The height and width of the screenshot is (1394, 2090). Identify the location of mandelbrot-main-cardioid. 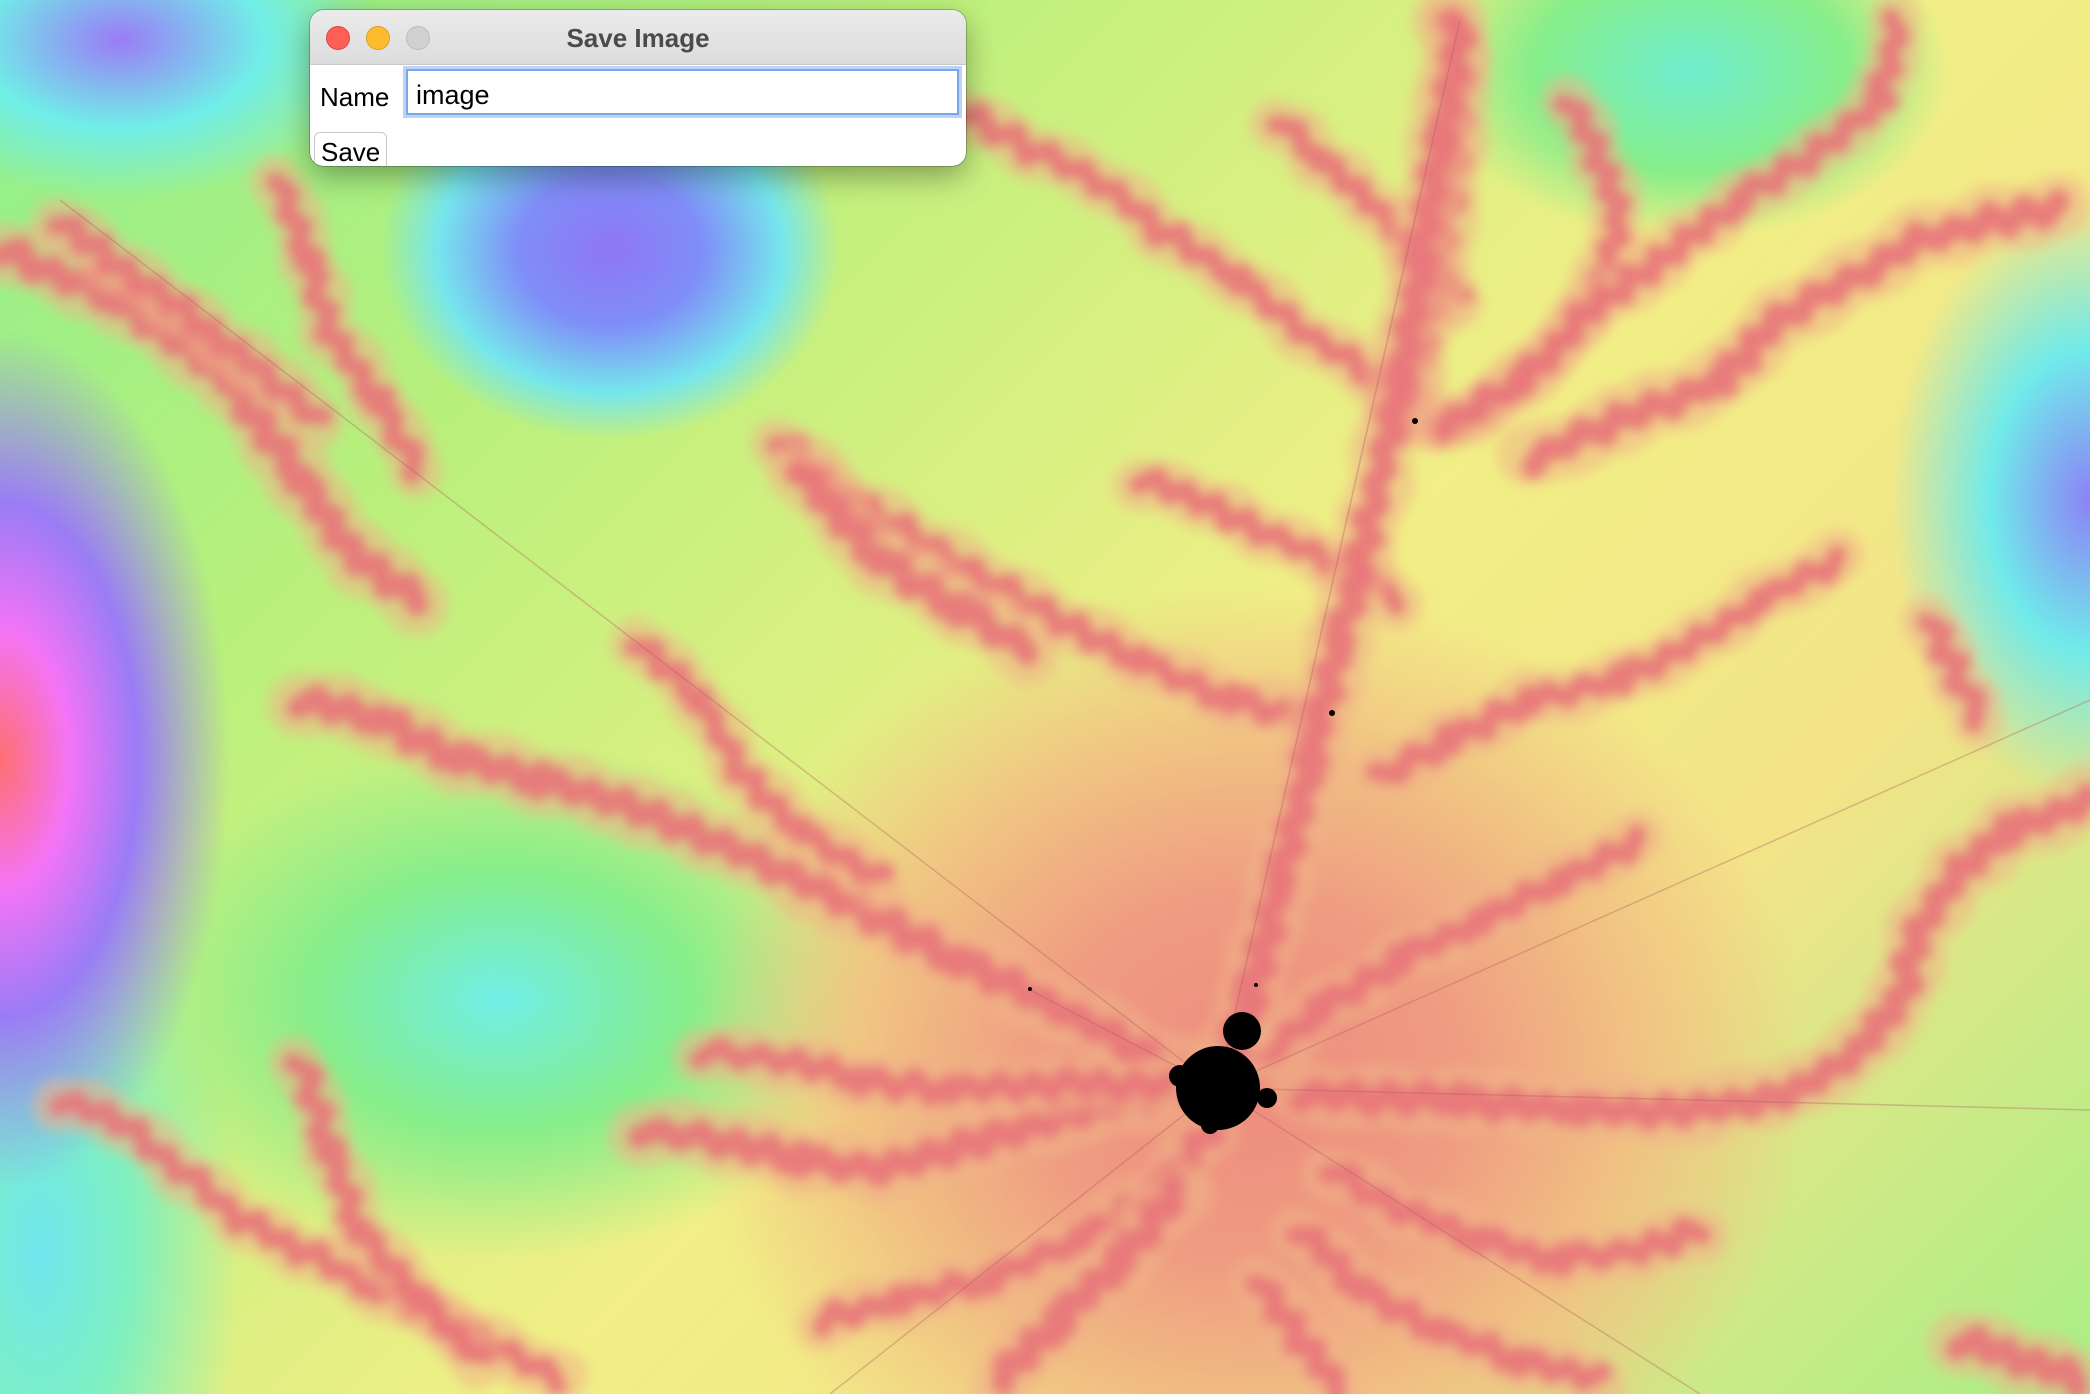
(1218, 1088).